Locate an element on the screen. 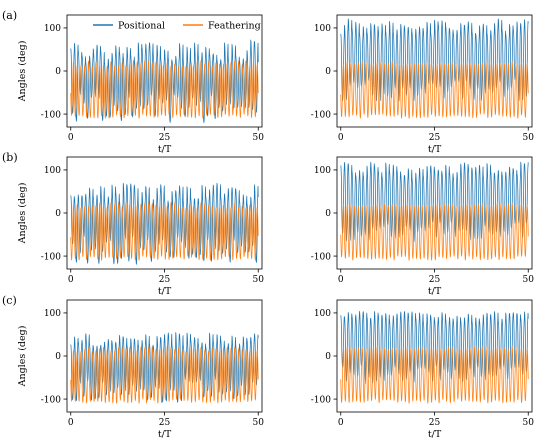 This screenshot has height=444, width=550. series-line-feathering-a-left is located at coordinates (164, 89).